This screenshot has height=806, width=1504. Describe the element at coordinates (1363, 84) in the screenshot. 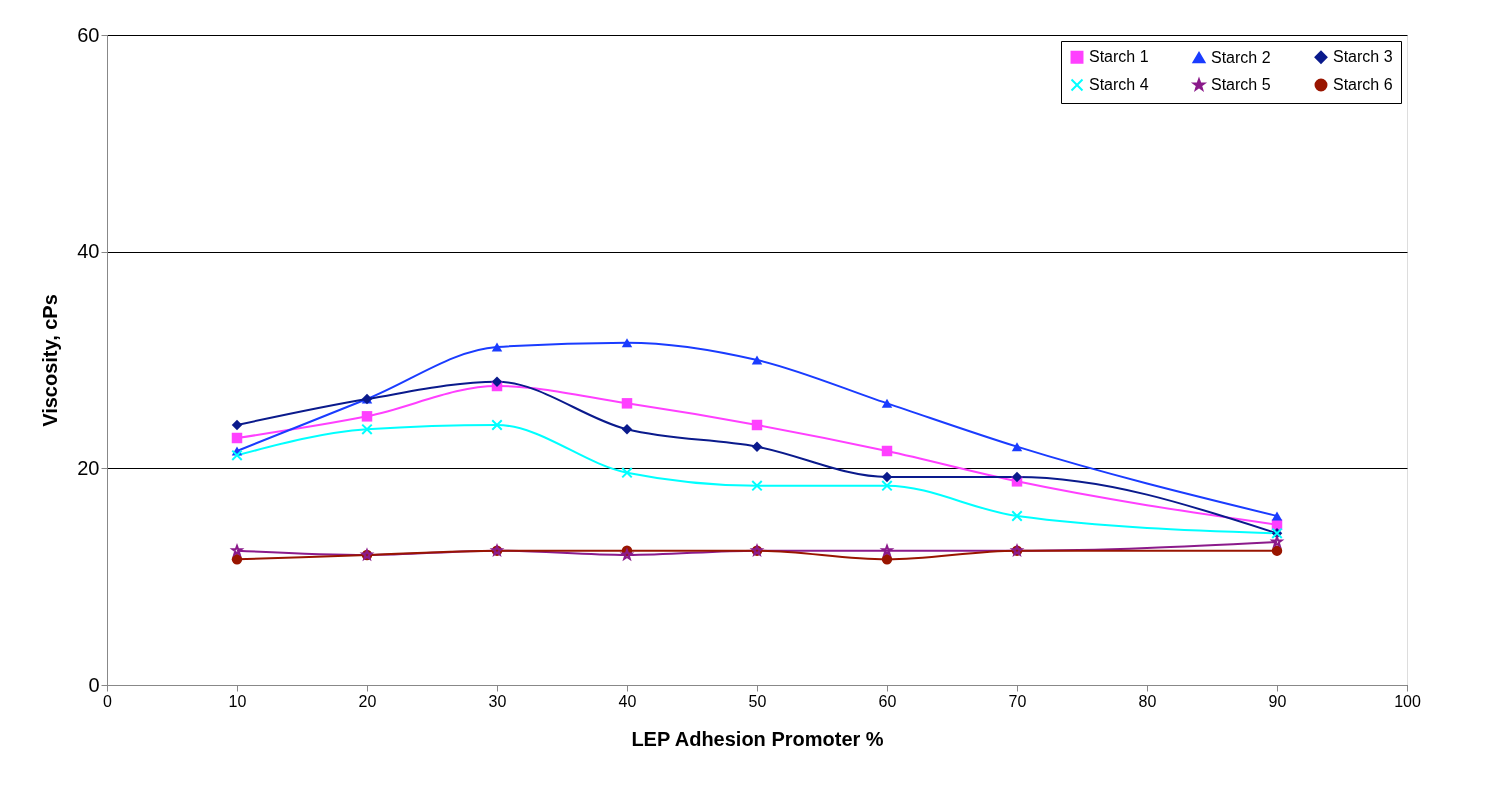

I see `legend-label: Starch 6` at that location.